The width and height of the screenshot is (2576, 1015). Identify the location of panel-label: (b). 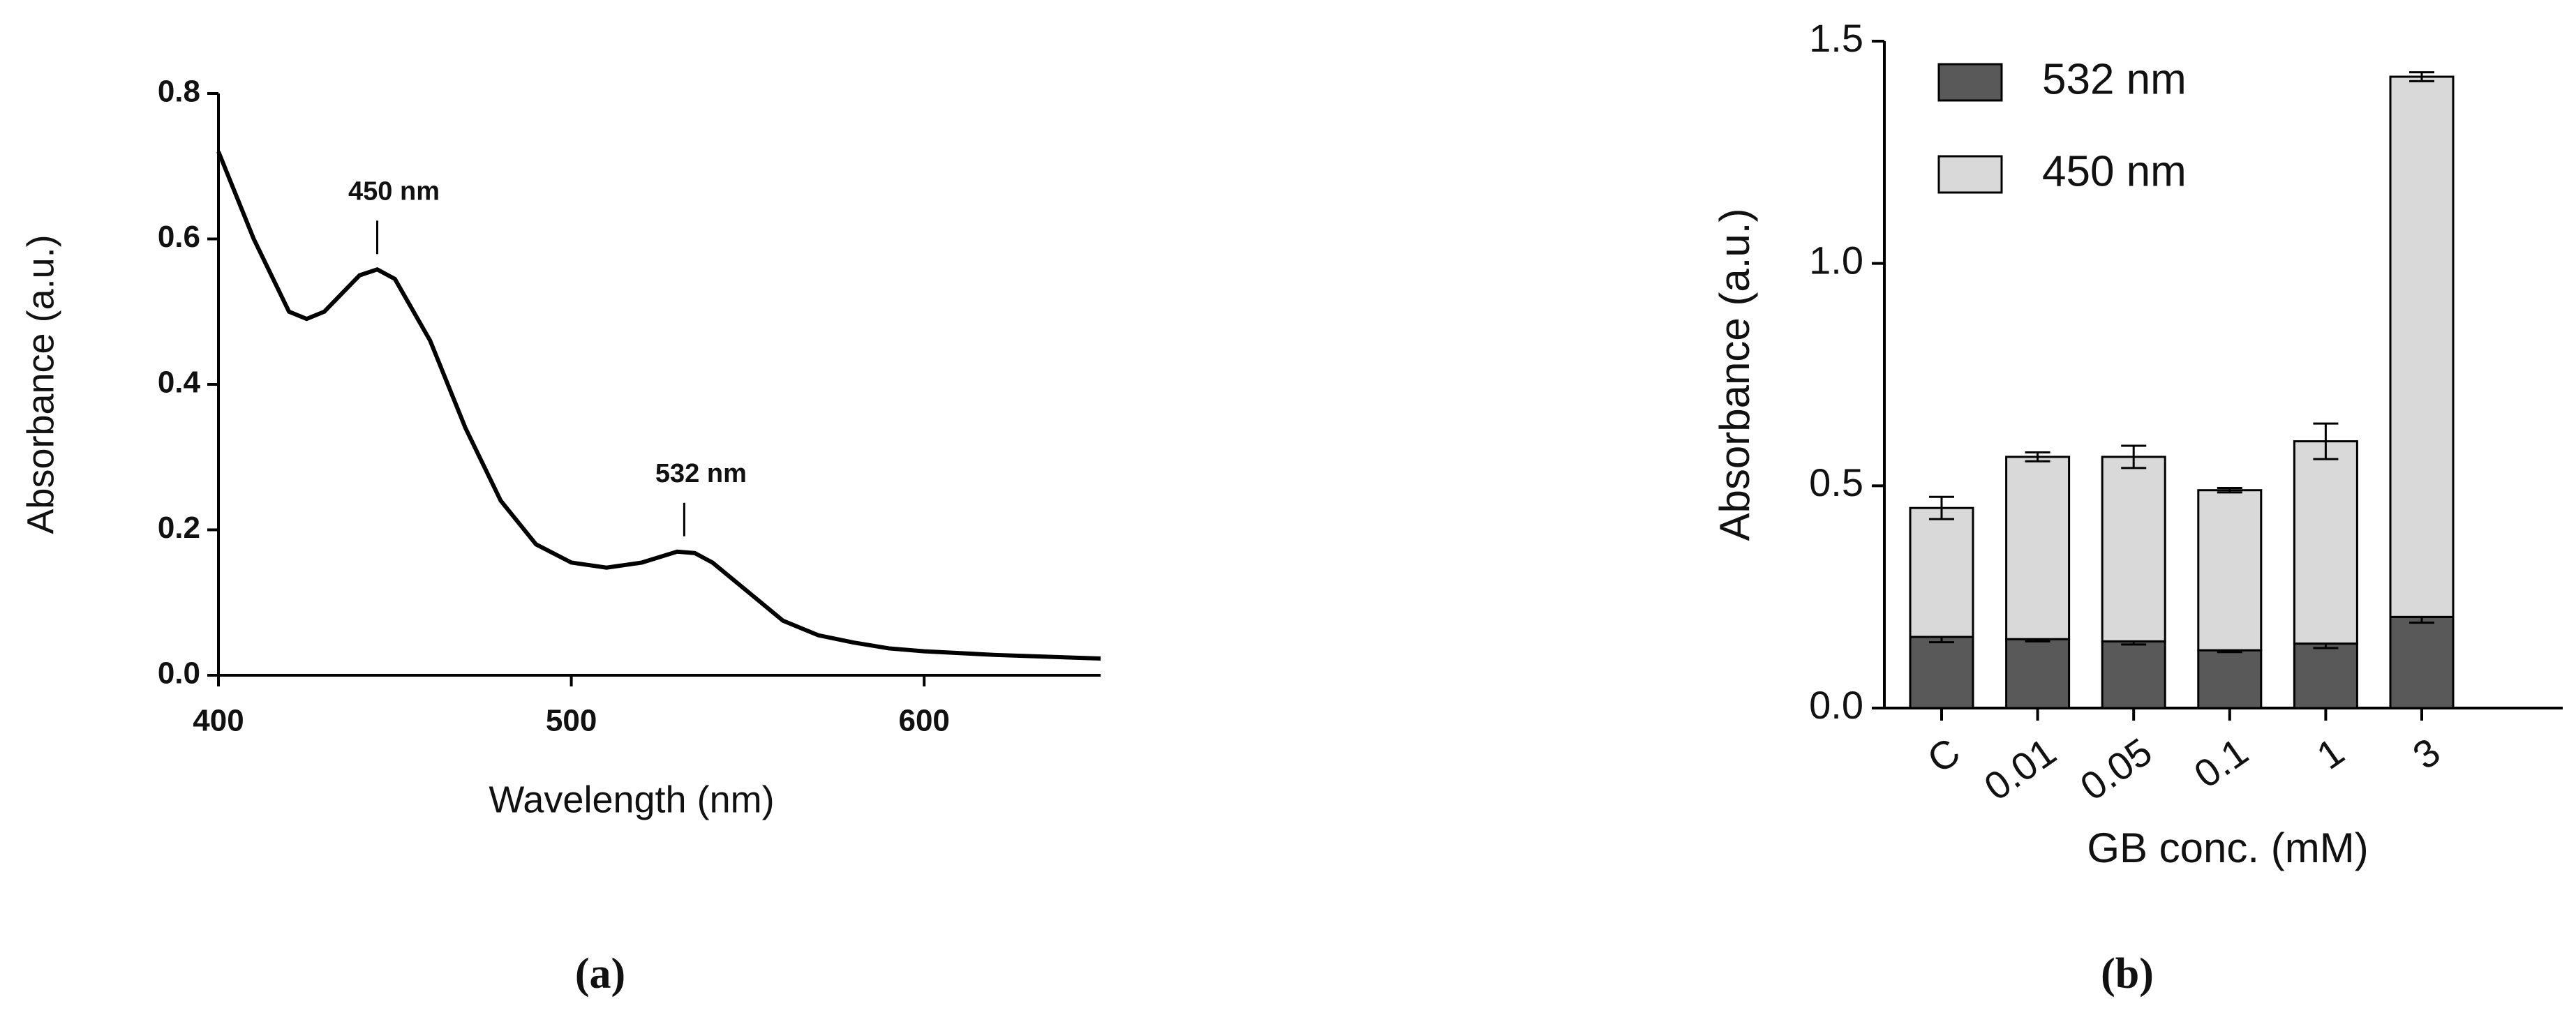
(2127, 974).